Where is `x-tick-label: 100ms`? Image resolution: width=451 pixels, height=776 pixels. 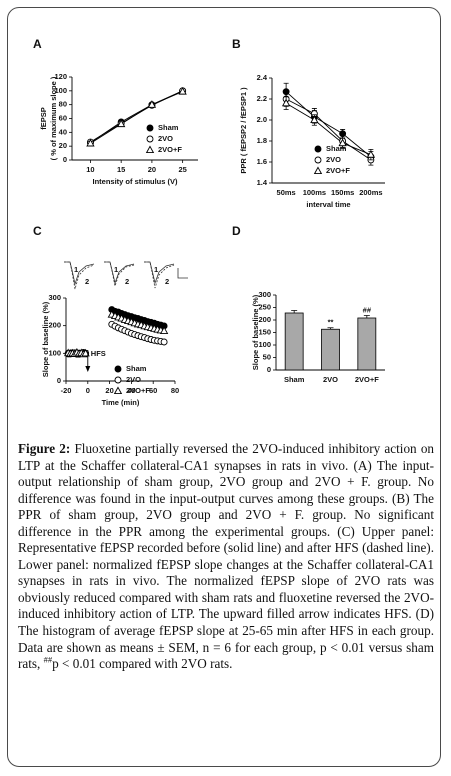
x-tick-label: 100ms is located at coordinates (314, 192).